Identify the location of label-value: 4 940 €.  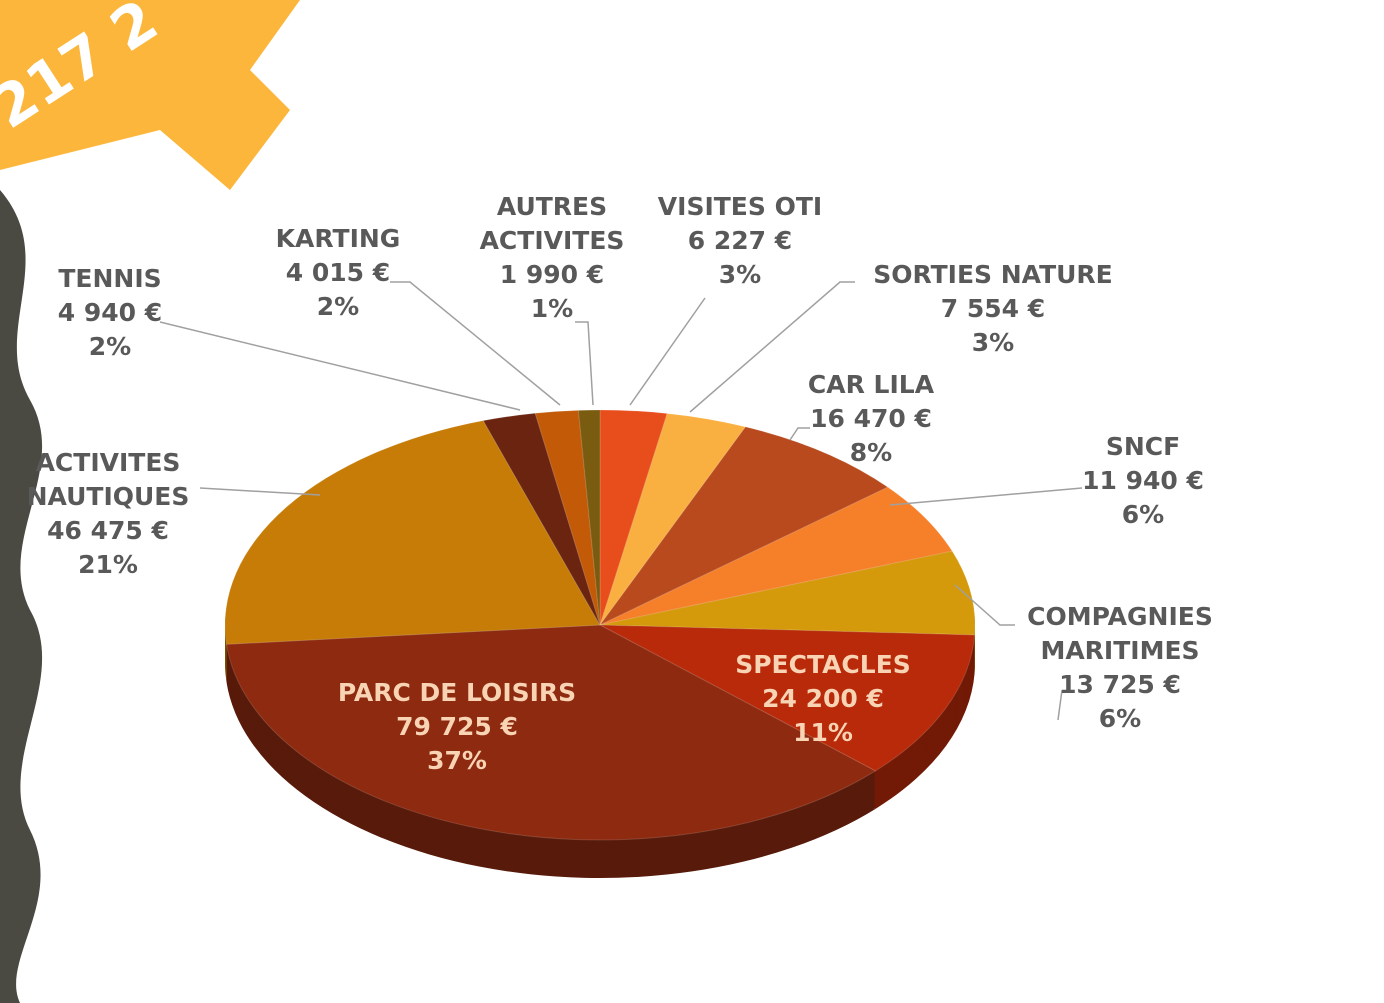
(110, 312).